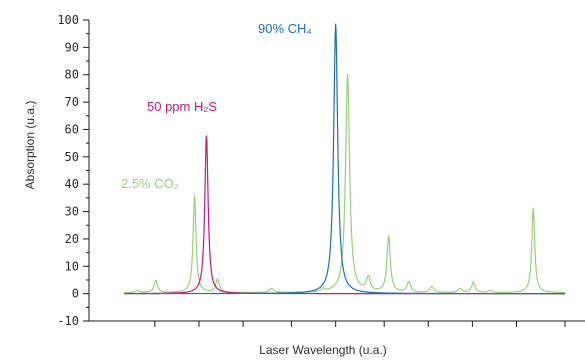 The image size is (585, 360). Describe the element at coordinates (72, 102) in the screenshot. I see `y-tick-label: 70` at that location.